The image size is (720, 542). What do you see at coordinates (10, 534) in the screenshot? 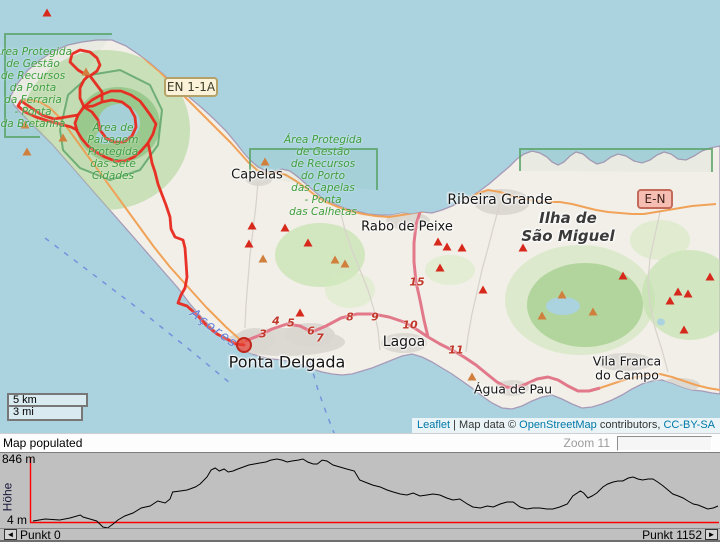
I see `previous-point-button: ◄` at bounding box center [10, 534].